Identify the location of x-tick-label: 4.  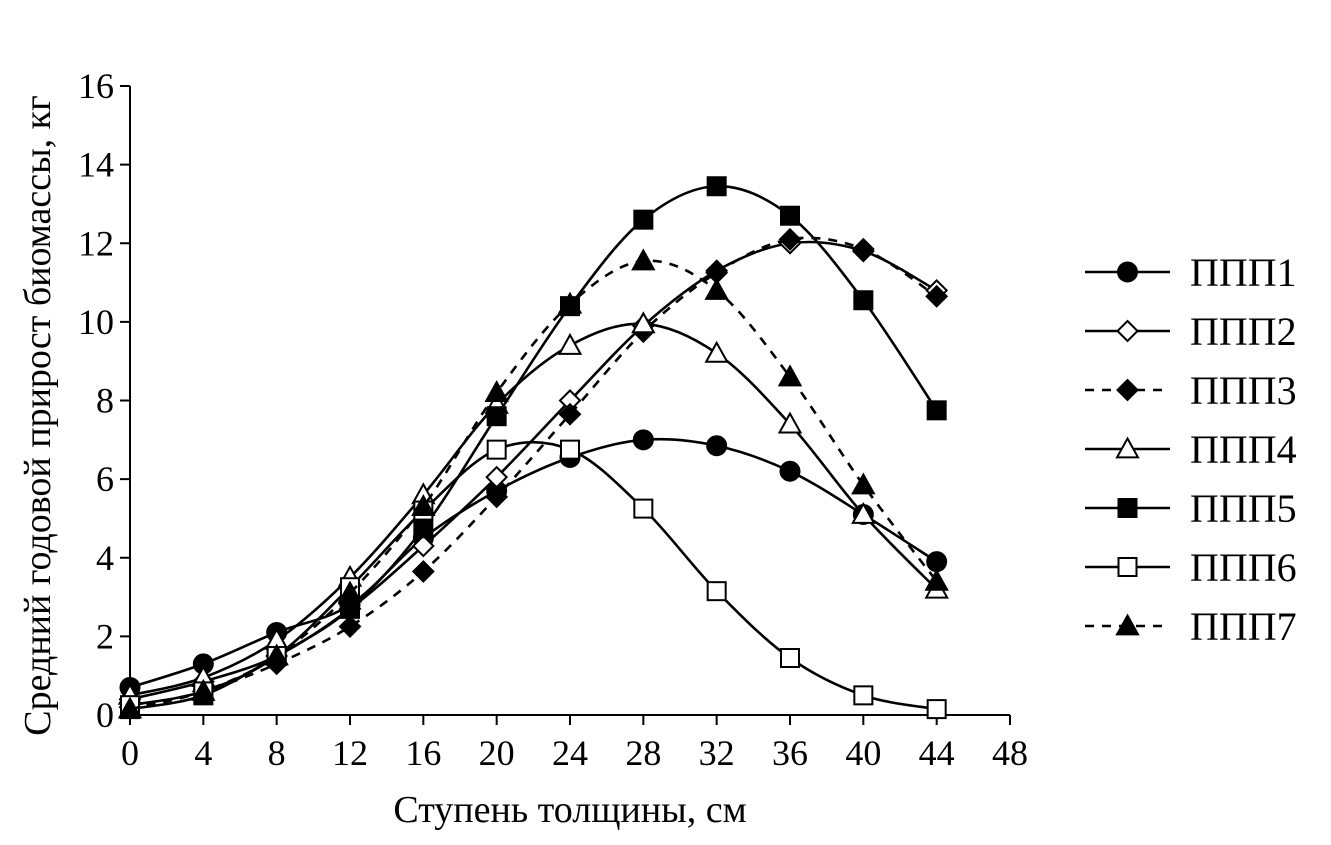
(203, 753).